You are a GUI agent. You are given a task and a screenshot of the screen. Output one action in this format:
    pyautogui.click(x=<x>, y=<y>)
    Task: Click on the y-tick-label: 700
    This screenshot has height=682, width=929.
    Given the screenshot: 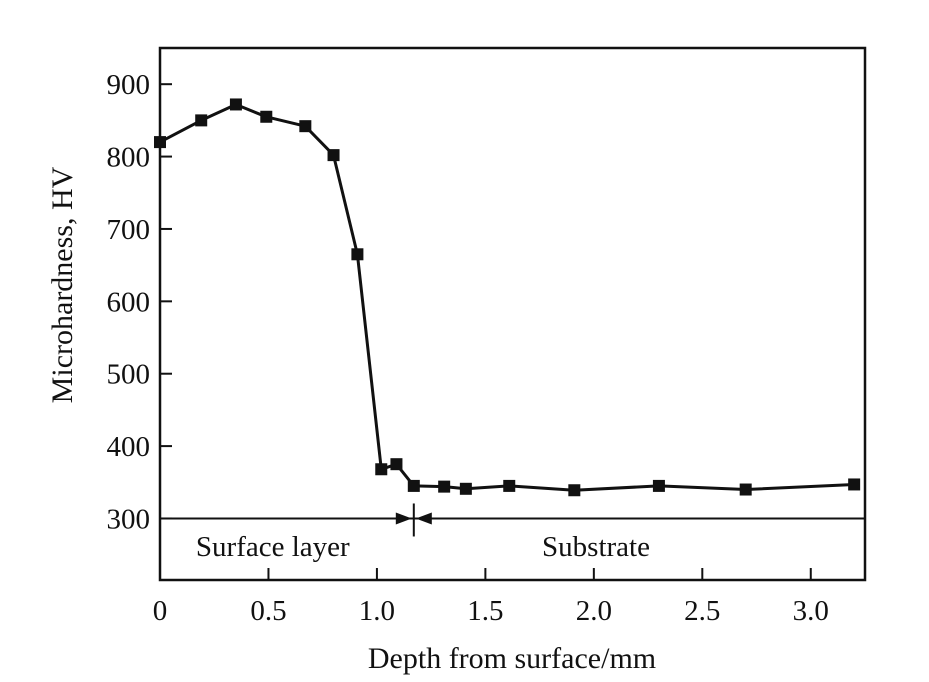 What is the action you would take?
    pyautogui.click(x=129, y=230)
    